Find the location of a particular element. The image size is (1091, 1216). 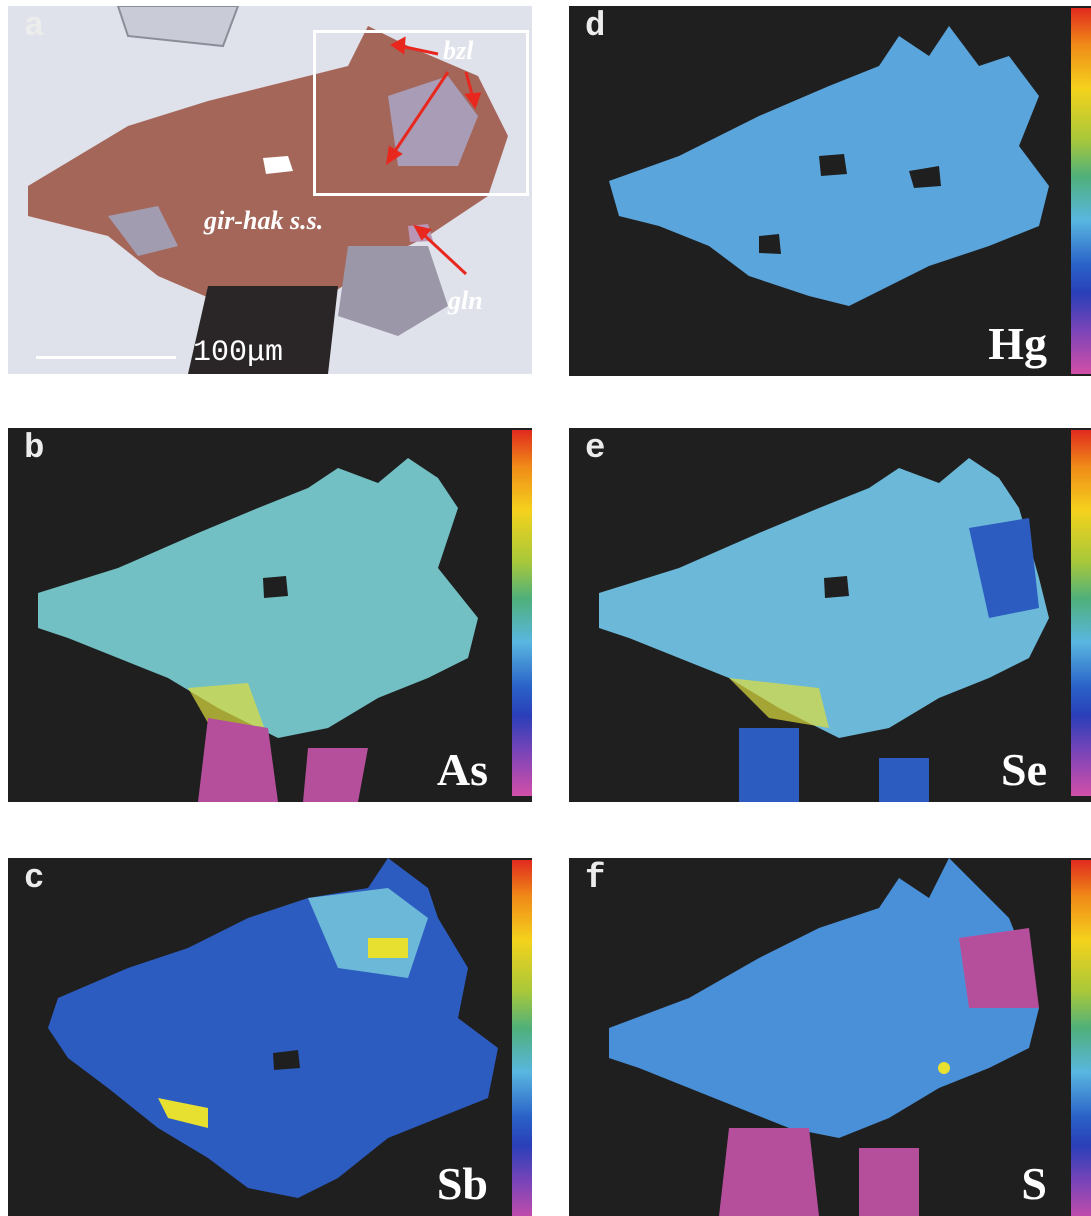

element-label: As is located at coordinates (462, 769).